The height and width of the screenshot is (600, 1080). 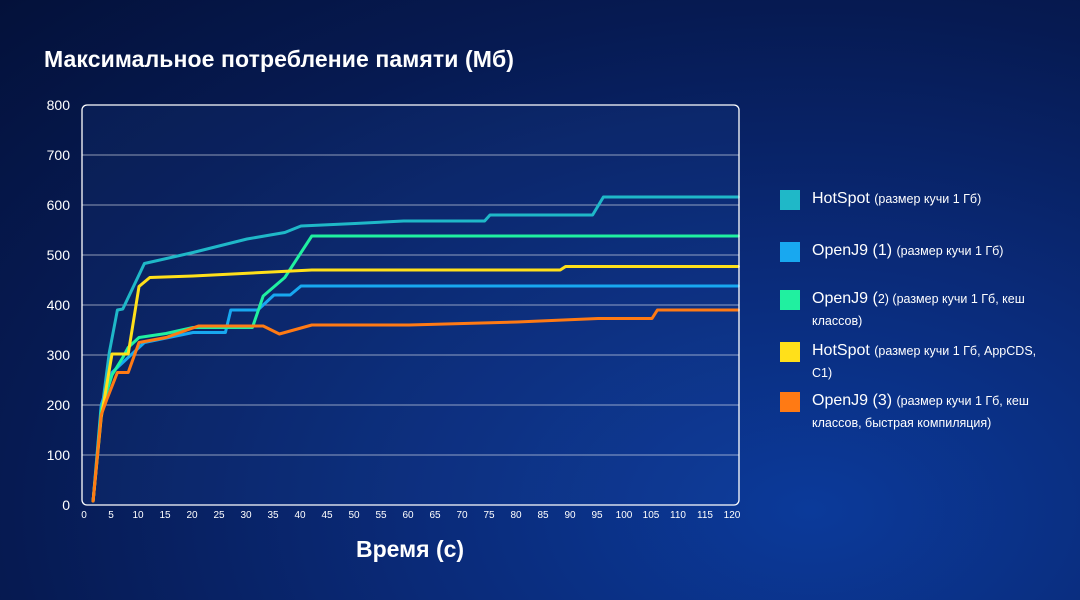 What do you see at coordinates (59, 405) in the screenshot?
I see `y-tick-label: 200` at bounding box center [59, 405].